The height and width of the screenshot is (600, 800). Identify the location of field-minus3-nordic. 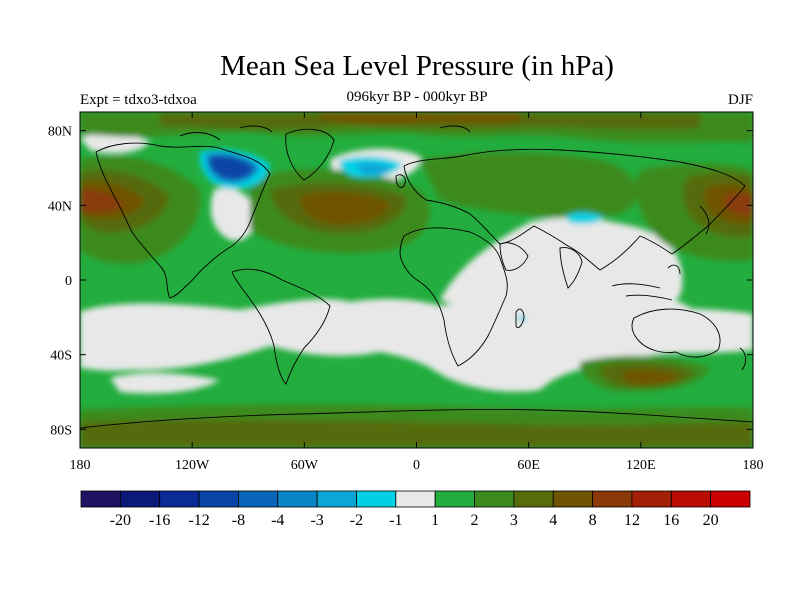
(374, 169).